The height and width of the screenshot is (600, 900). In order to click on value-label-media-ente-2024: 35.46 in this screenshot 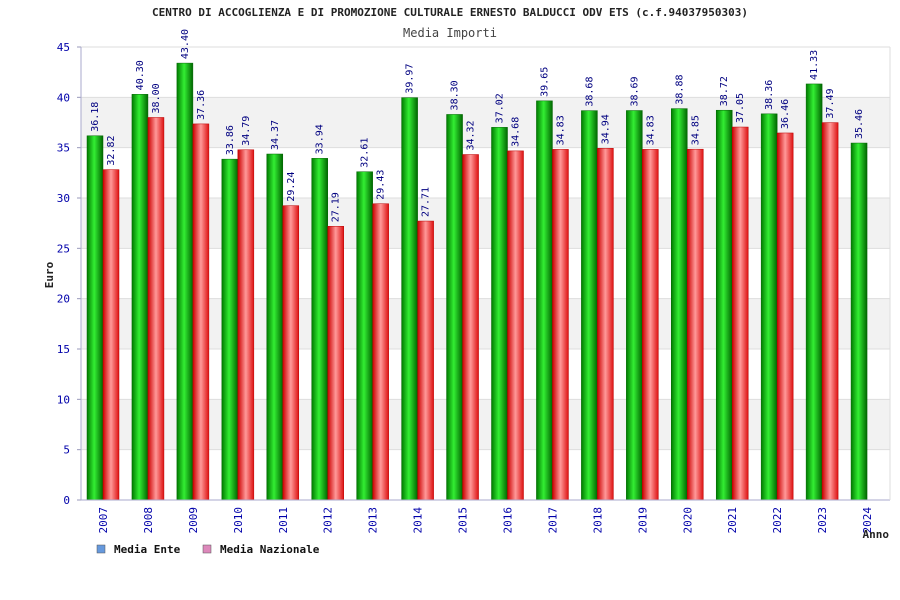, I will do `click(859, 124)`.